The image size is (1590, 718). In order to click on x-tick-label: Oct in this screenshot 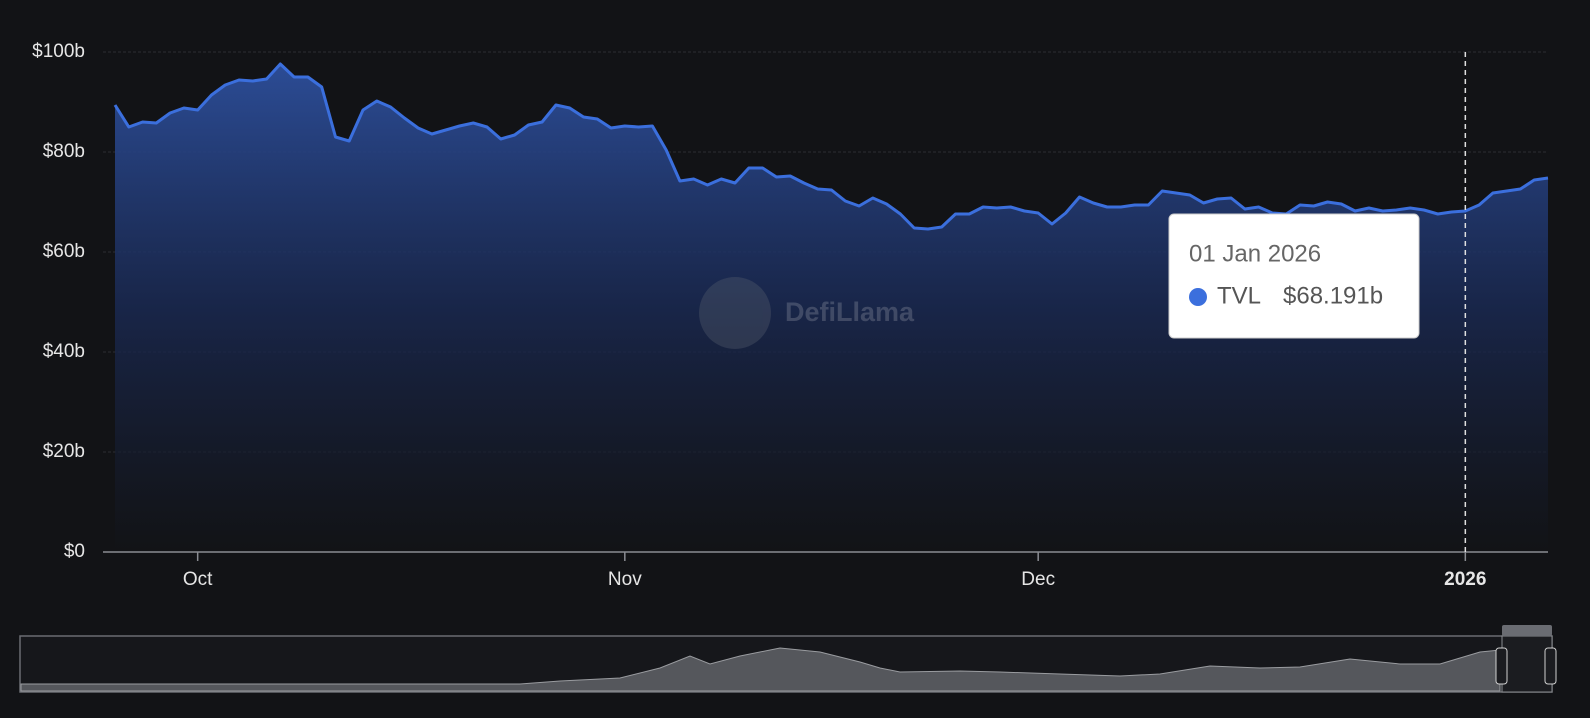, I will do `click(198, 579)`.